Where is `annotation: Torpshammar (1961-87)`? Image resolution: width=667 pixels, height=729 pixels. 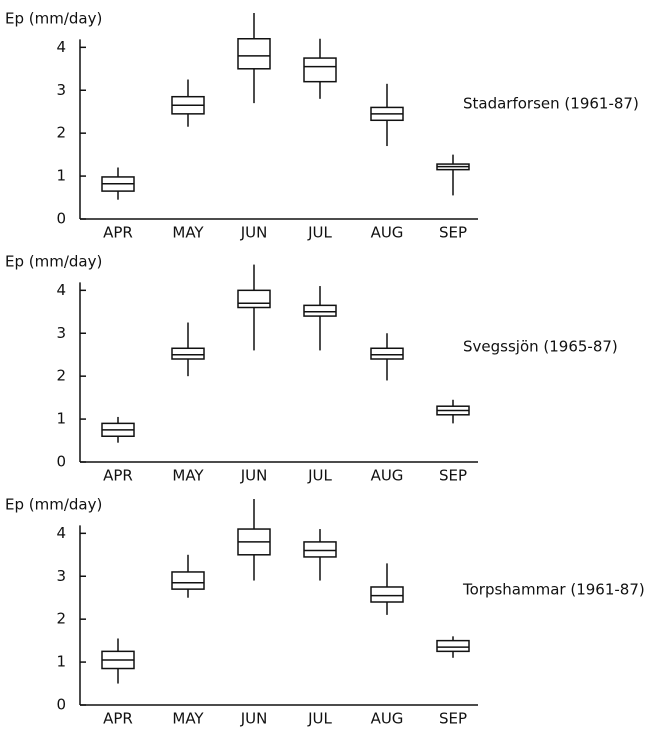
annotation: Torpshammar (1961-87) is located at coordinates (553, 590).